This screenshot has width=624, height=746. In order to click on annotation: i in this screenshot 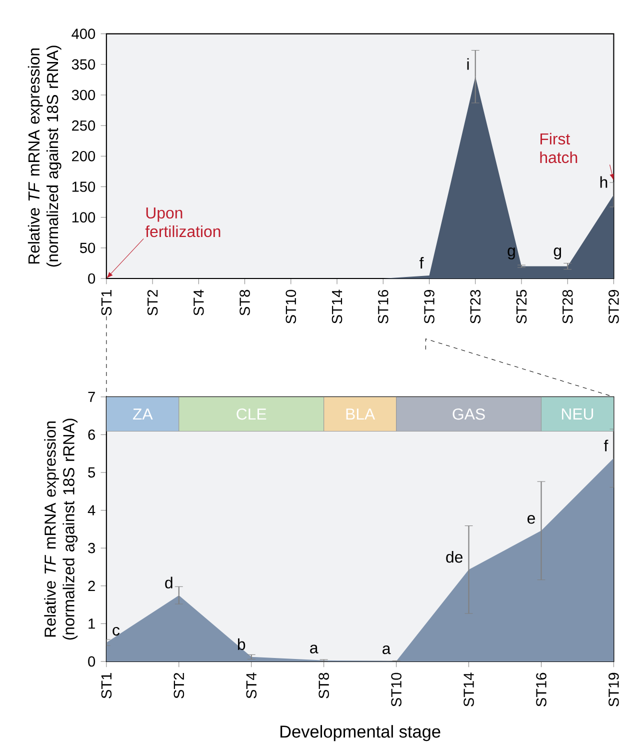, I will do `click(468, 64)`.